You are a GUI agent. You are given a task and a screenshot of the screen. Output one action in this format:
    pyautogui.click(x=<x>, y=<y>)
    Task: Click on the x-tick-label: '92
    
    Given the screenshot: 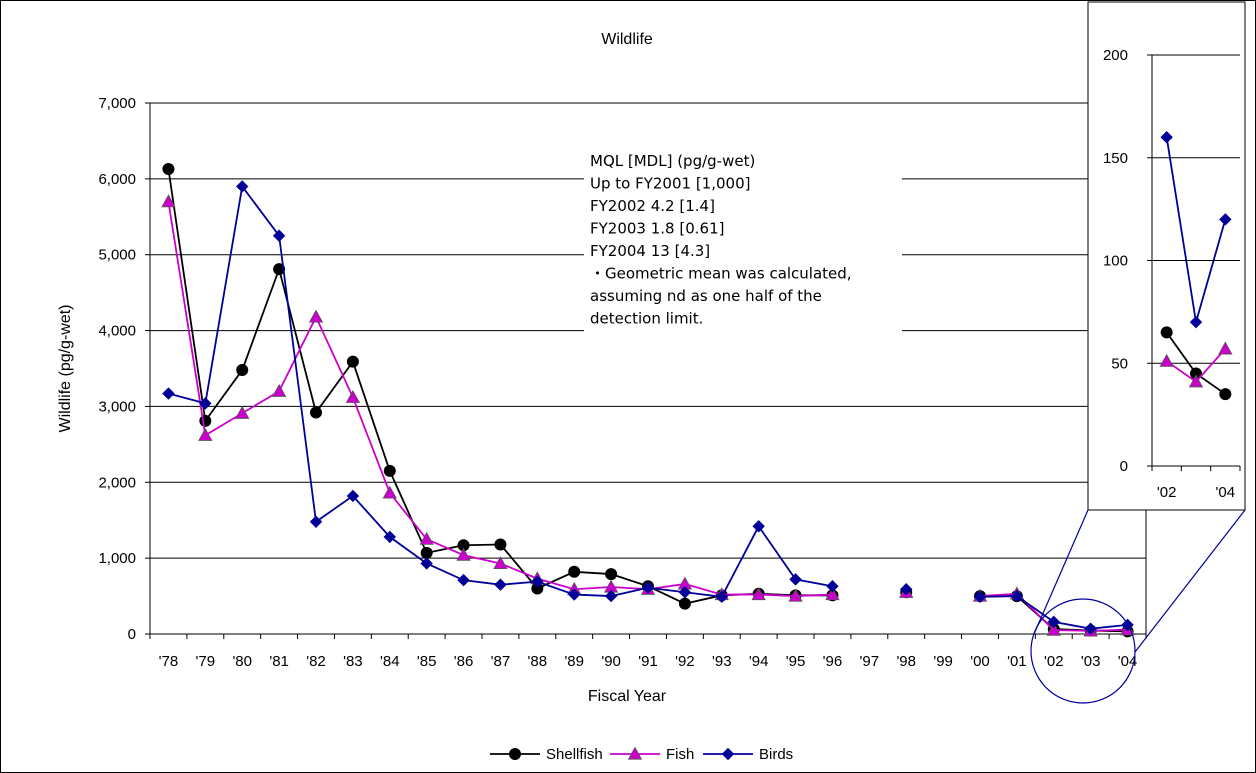 What is the action you would take?
    pyautogui.click(x=685, y=661)
    